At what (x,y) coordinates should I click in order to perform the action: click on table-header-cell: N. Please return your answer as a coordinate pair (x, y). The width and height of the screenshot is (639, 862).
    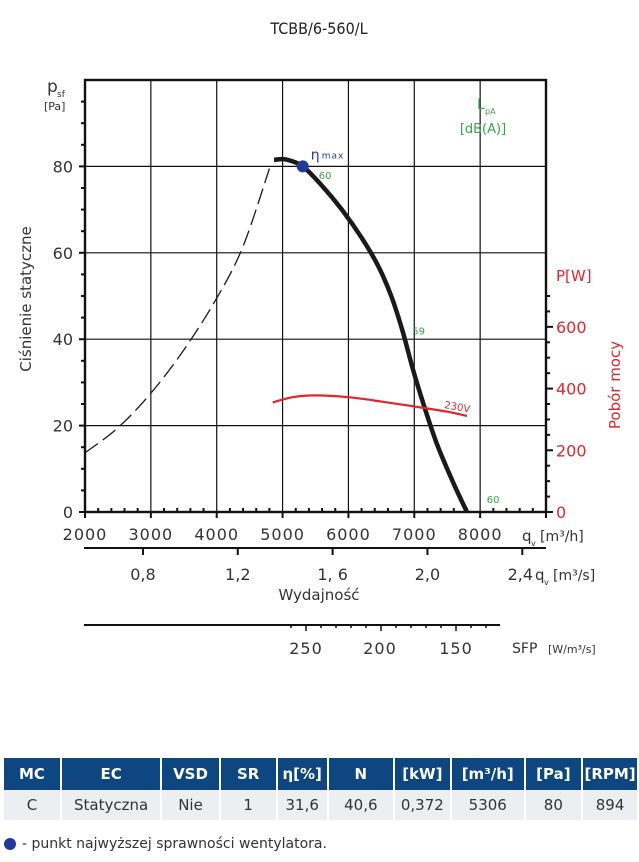
    Looking at the image, I should click on (361, 774).